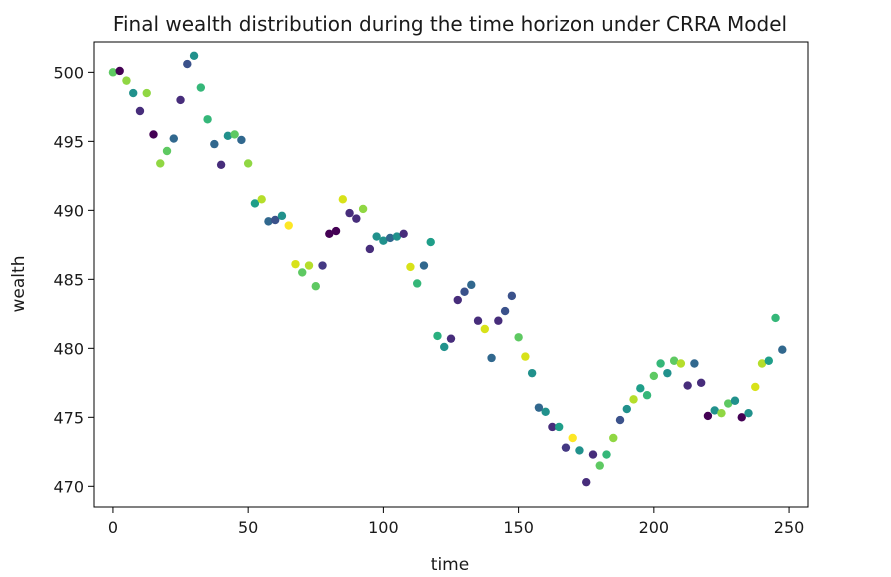  Describe the element at coordinates (383, 527) in the screenshot. I see `x-tick-label: 100` at that location.